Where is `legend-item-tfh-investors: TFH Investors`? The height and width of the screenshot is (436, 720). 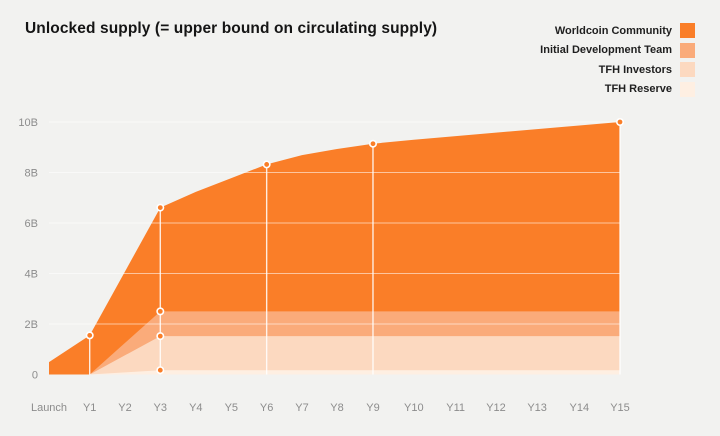 legend-item-tfh-investors: TFH Investors is located at coordinates (617, 69).